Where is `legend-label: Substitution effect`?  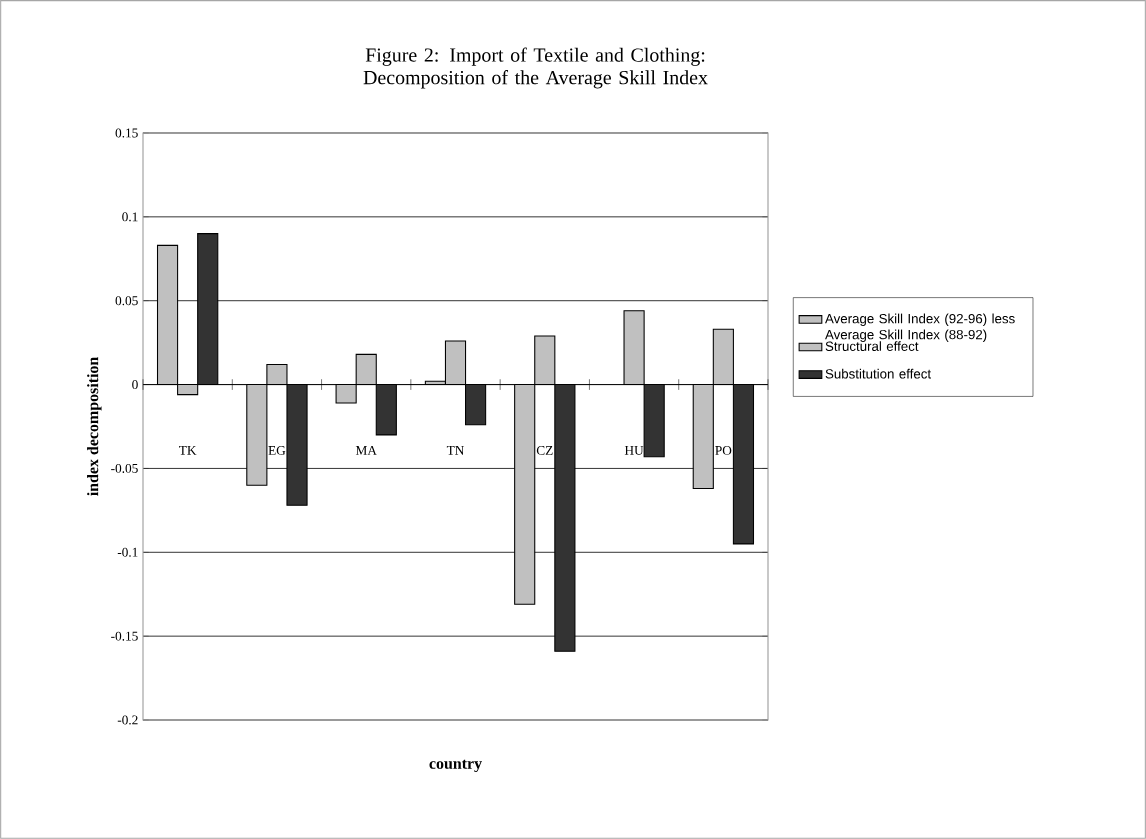 legend-label: Substitution effect is located at coordinates (878, 373).